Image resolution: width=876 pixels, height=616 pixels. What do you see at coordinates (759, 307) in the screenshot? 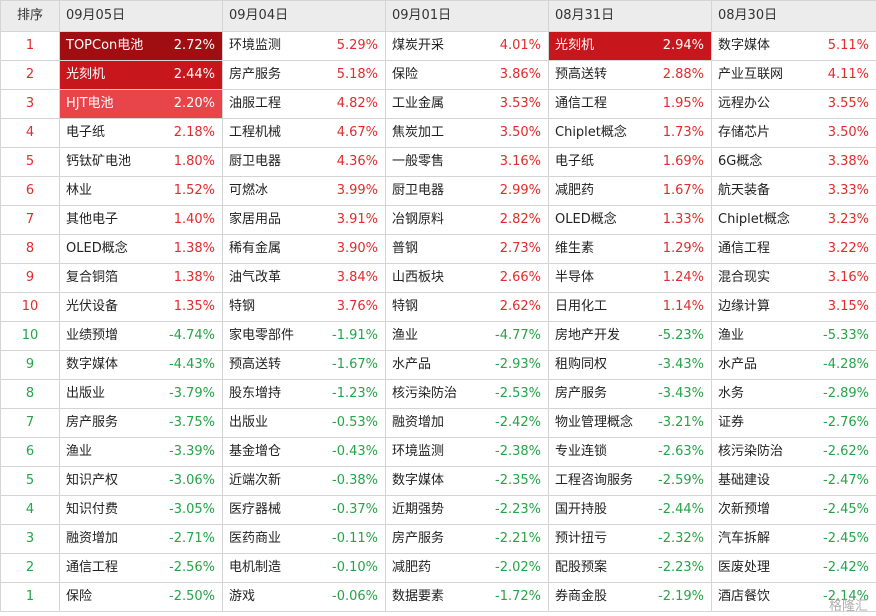
I see `sector-name: 边缘计算` at bounding box center [759, 307].